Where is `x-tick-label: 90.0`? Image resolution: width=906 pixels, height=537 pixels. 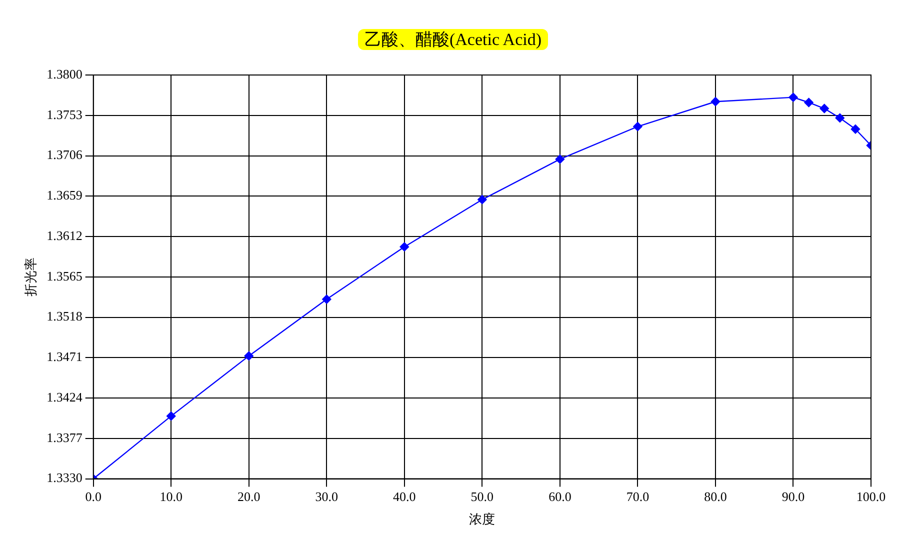 x-tick-label: 90.0 is located at coordinates (793, 496).